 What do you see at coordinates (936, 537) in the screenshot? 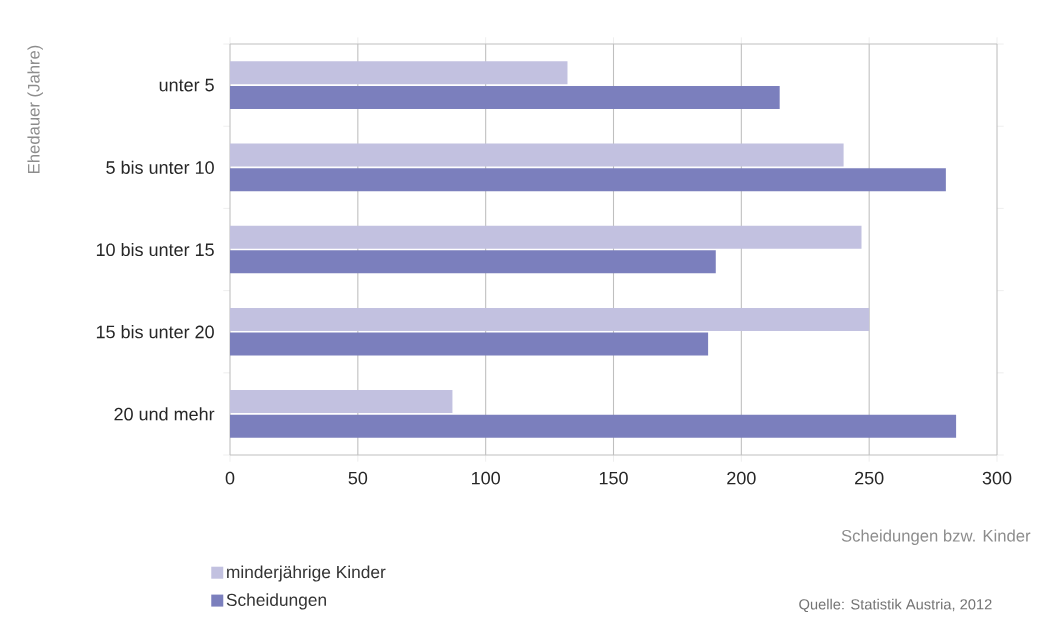
I see `x-axis-title: Scheidungen bzw. Kinder` at bounding box center [936, 537].